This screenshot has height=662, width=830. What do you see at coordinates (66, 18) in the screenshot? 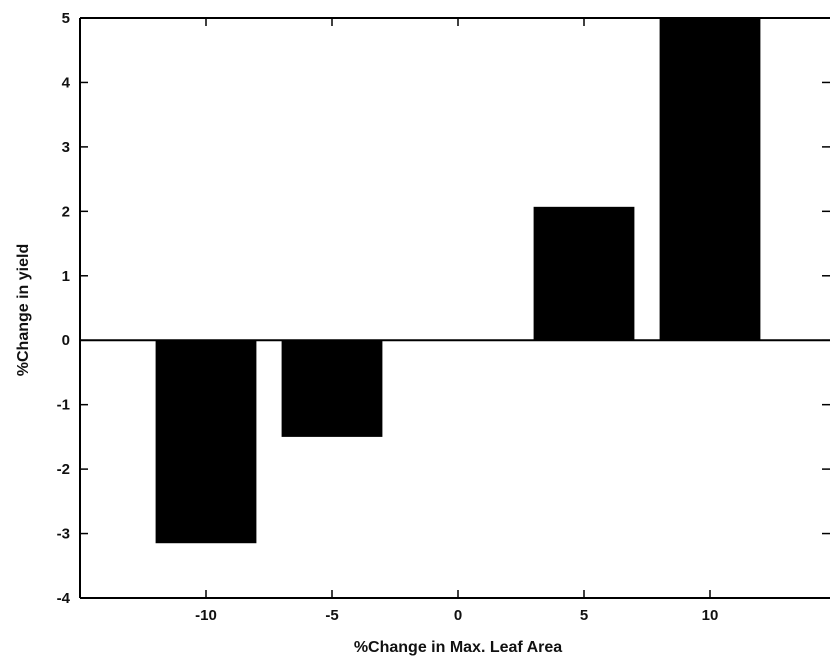
I see `y-tick-label: 5` at bounding box center [66, 18].